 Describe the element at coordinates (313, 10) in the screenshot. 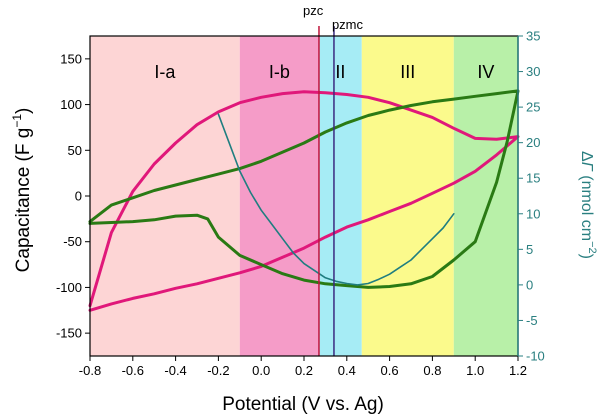

I see `marker-label-pzc: pzc` at that location.